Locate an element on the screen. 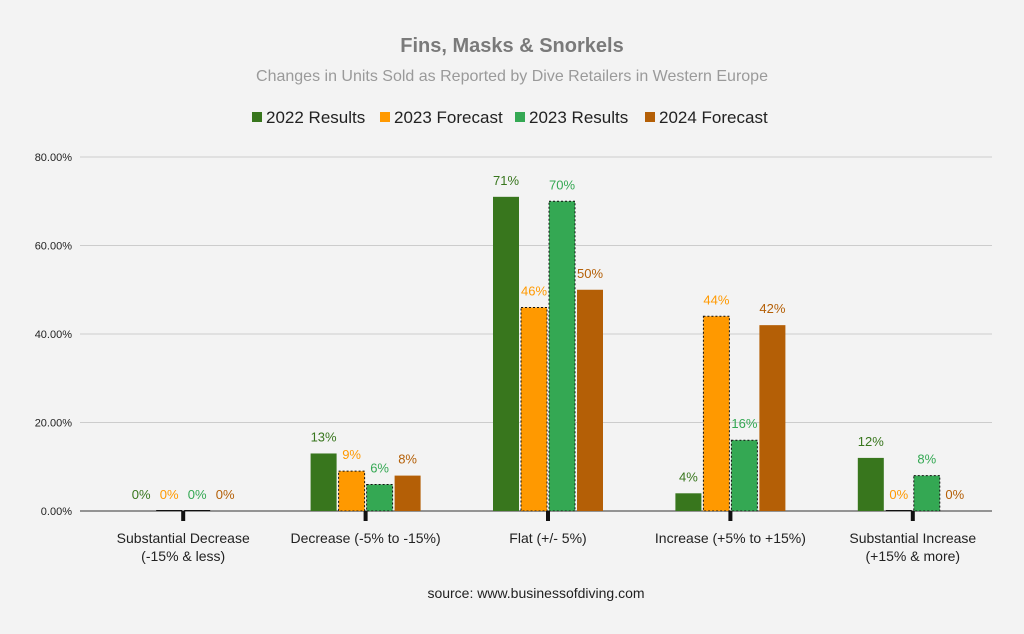  data-label: 71% is located at coordinates (506, 180).